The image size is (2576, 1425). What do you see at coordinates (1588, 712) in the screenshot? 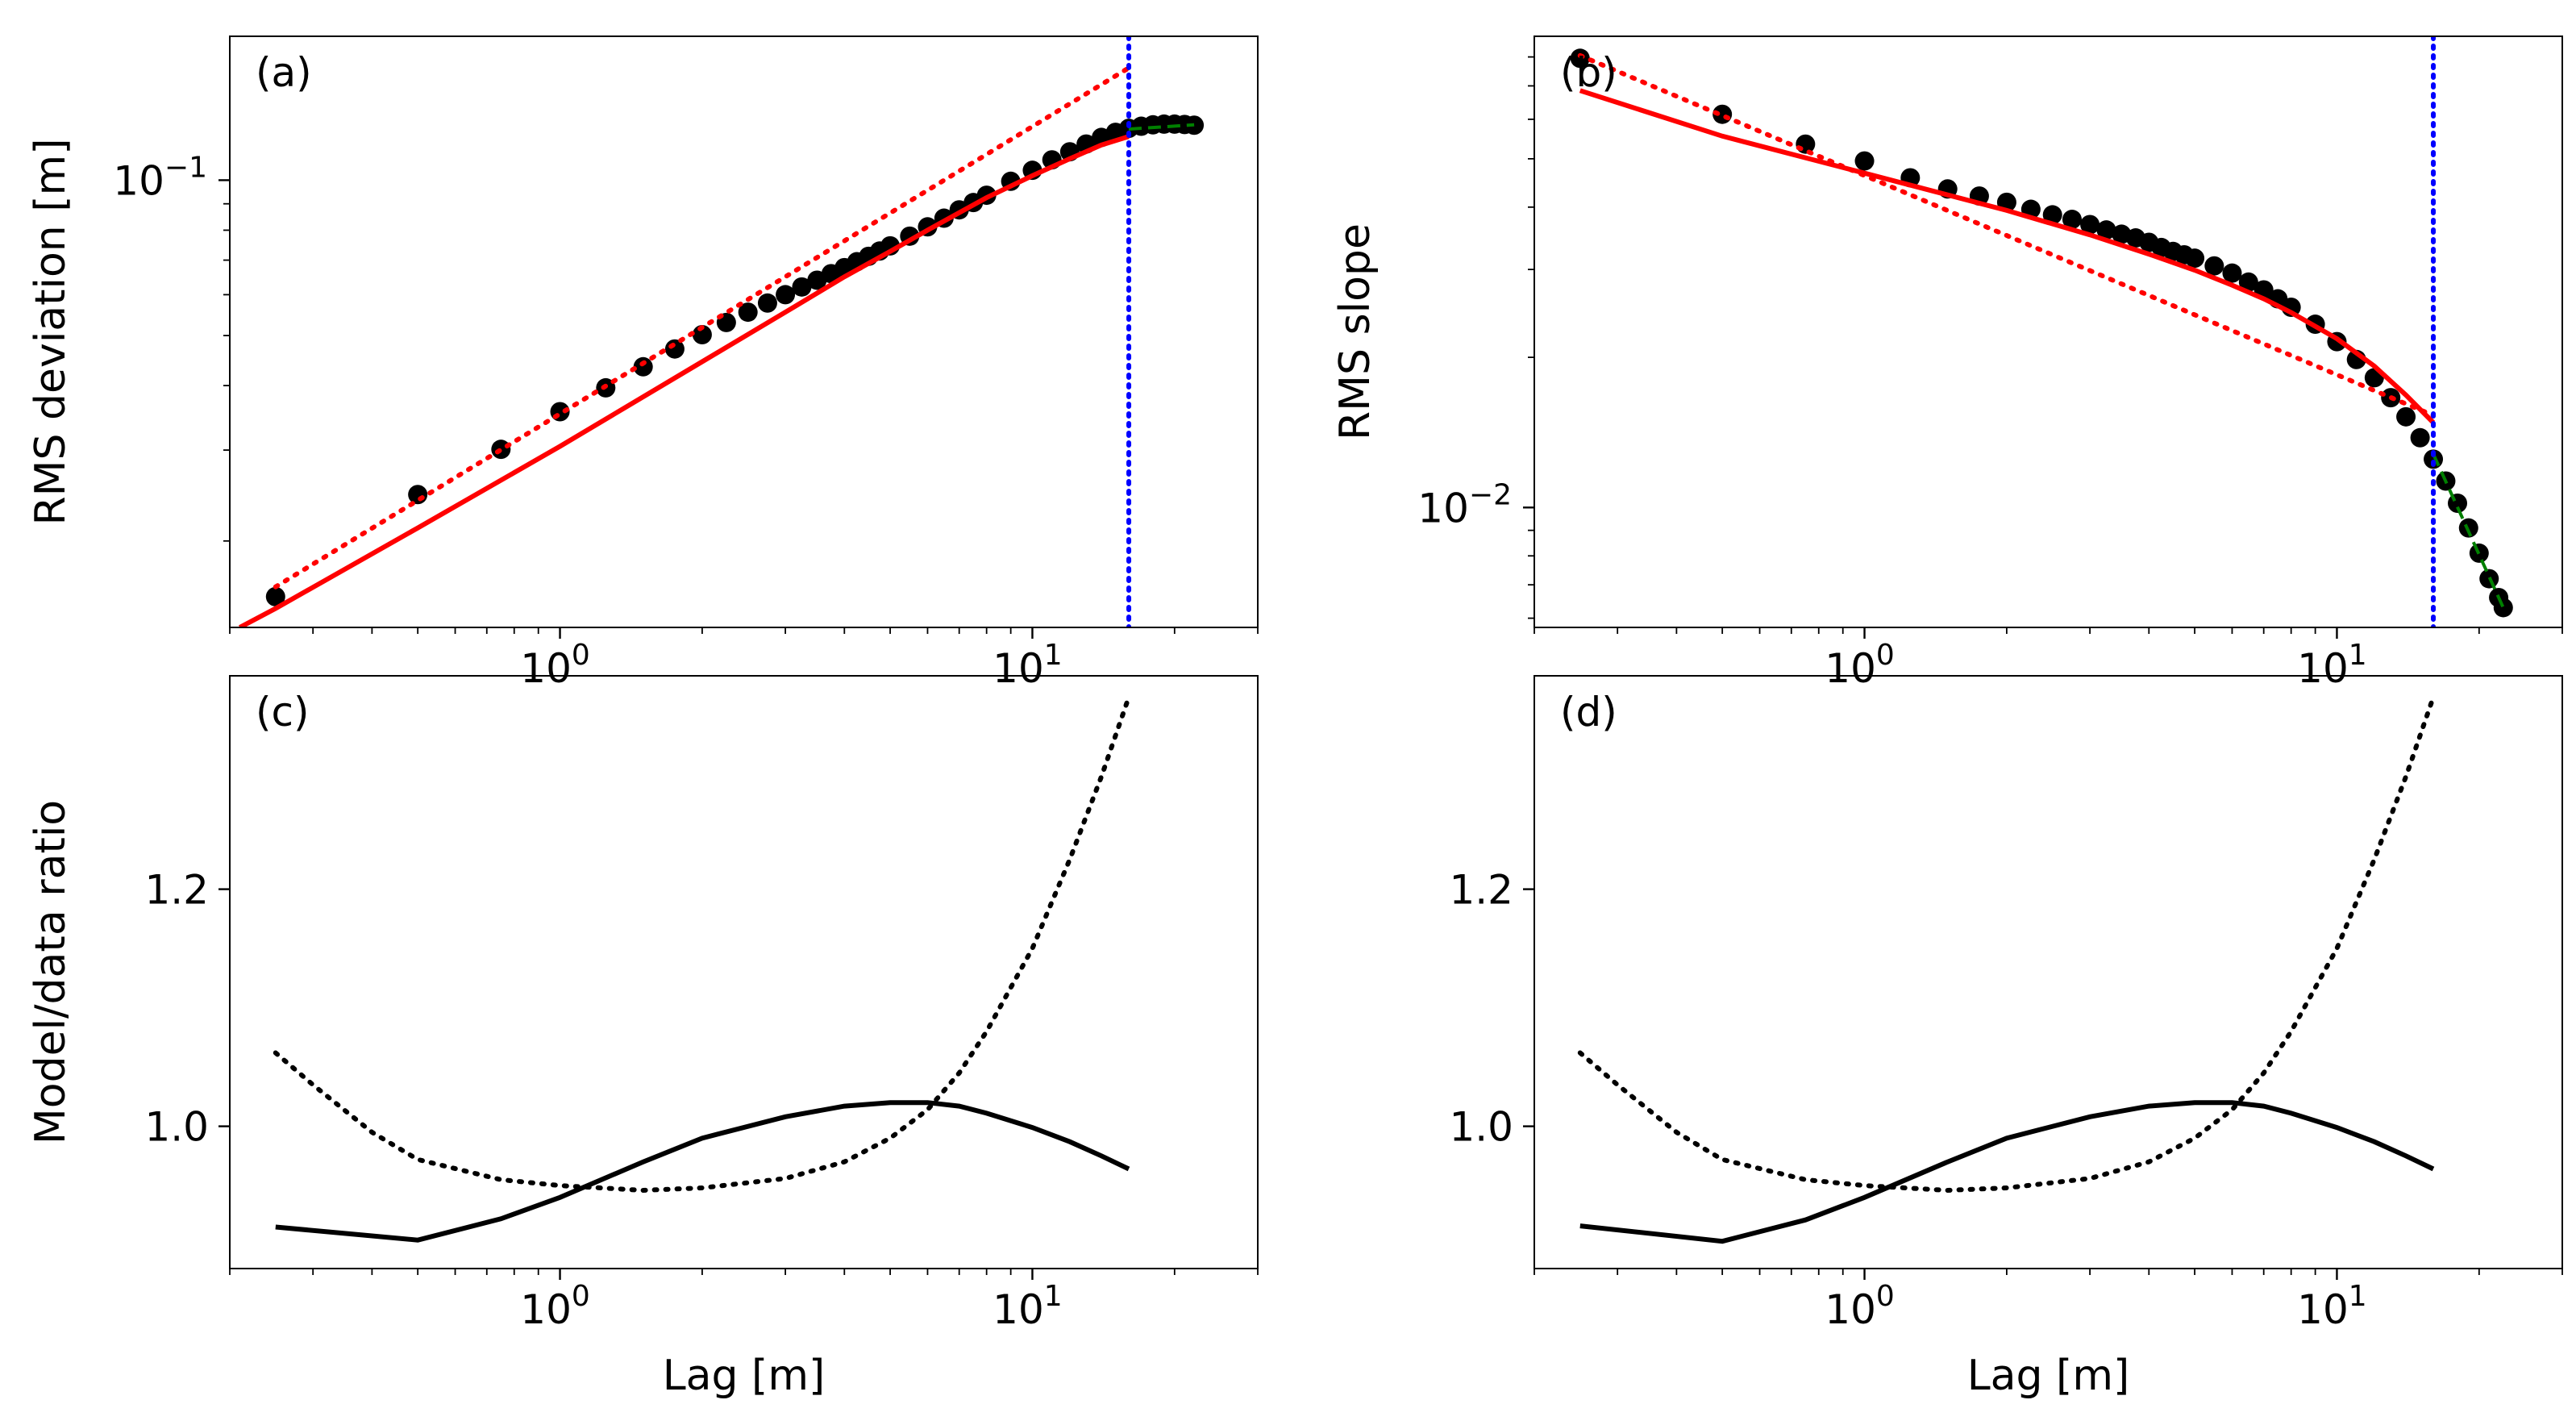
I see `panel-label: (d)` at bounding box center [1588, 712].